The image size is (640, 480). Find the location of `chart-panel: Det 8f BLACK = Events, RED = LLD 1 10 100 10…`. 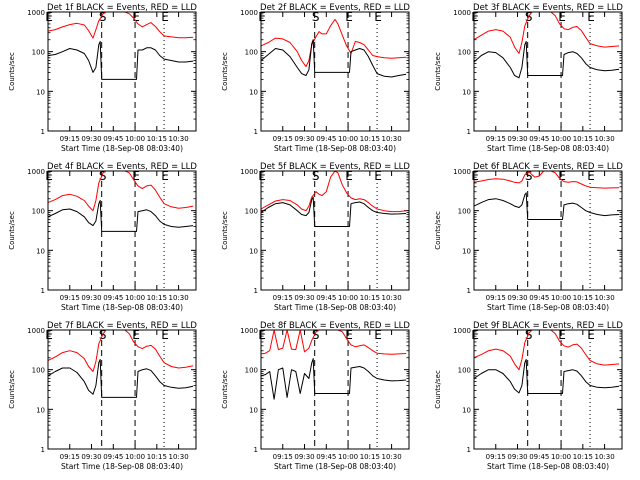

chart-panel: Det 8f BLACK = Events, RED = LLD 1 10 100 10… is located at coordinates (315, 396).